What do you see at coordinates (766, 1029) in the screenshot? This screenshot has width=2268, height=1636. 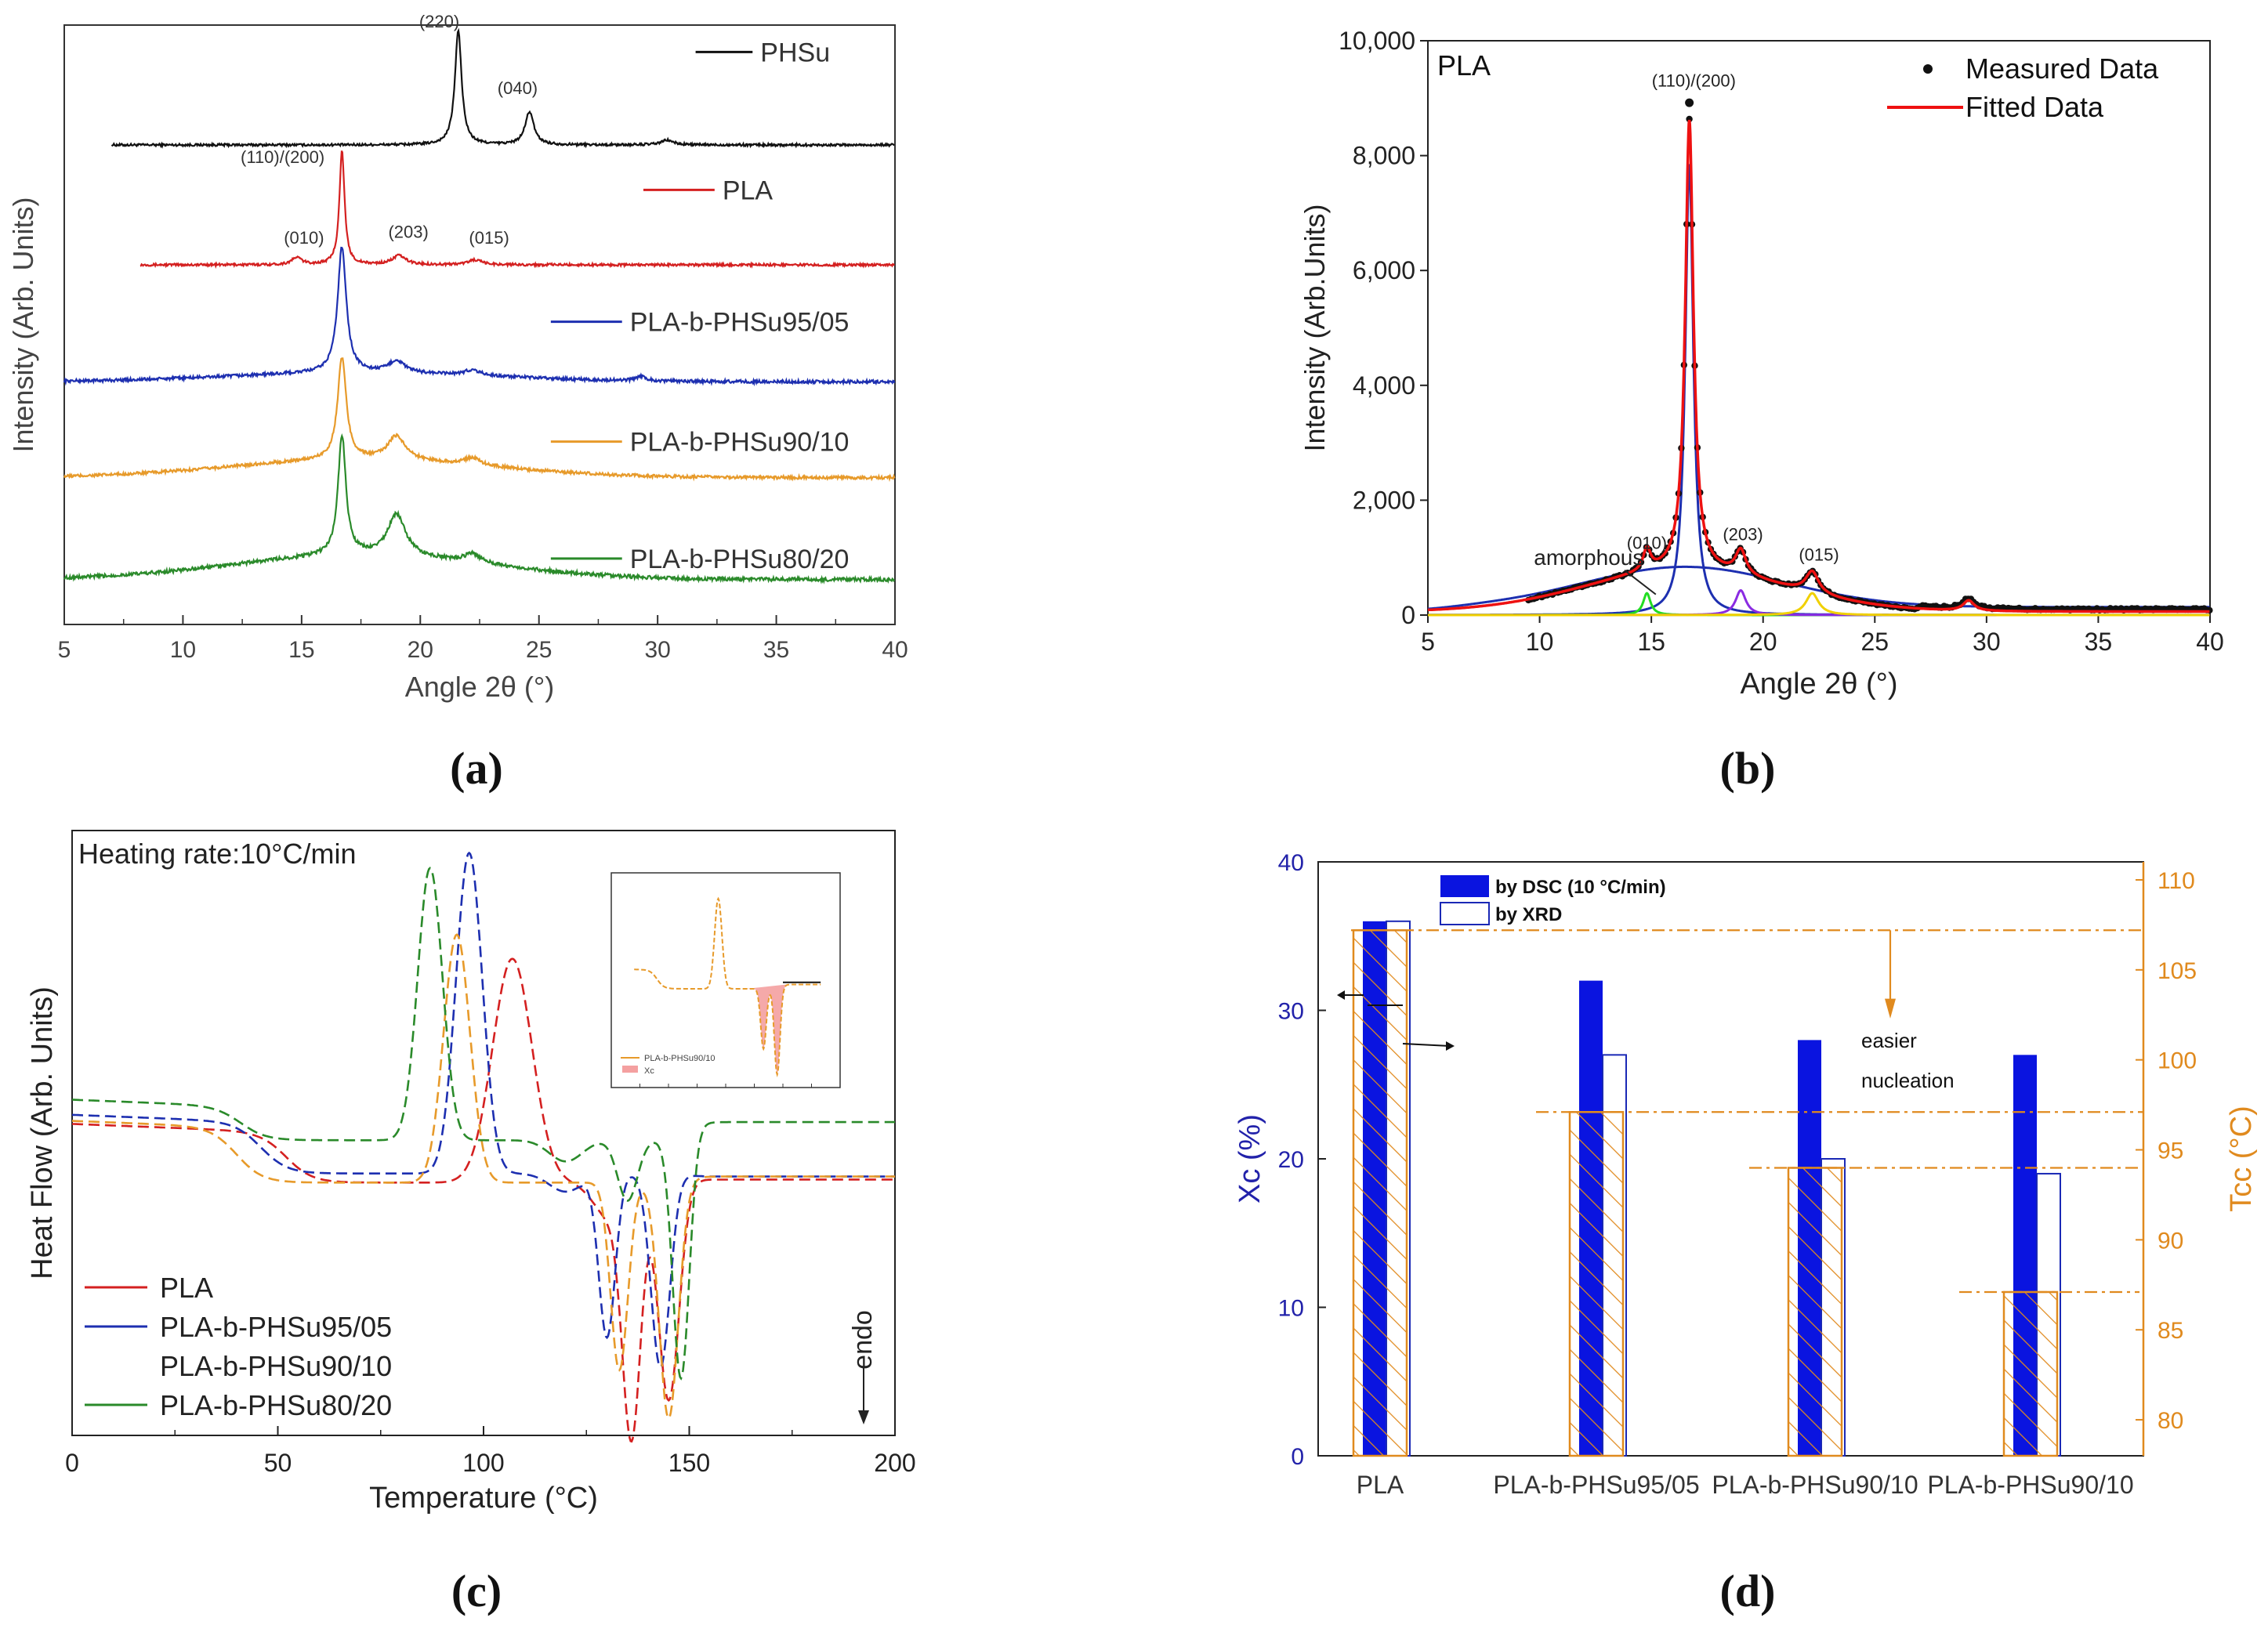 I see `panel-c-inset-fill` at bounding box center [766, 1029].